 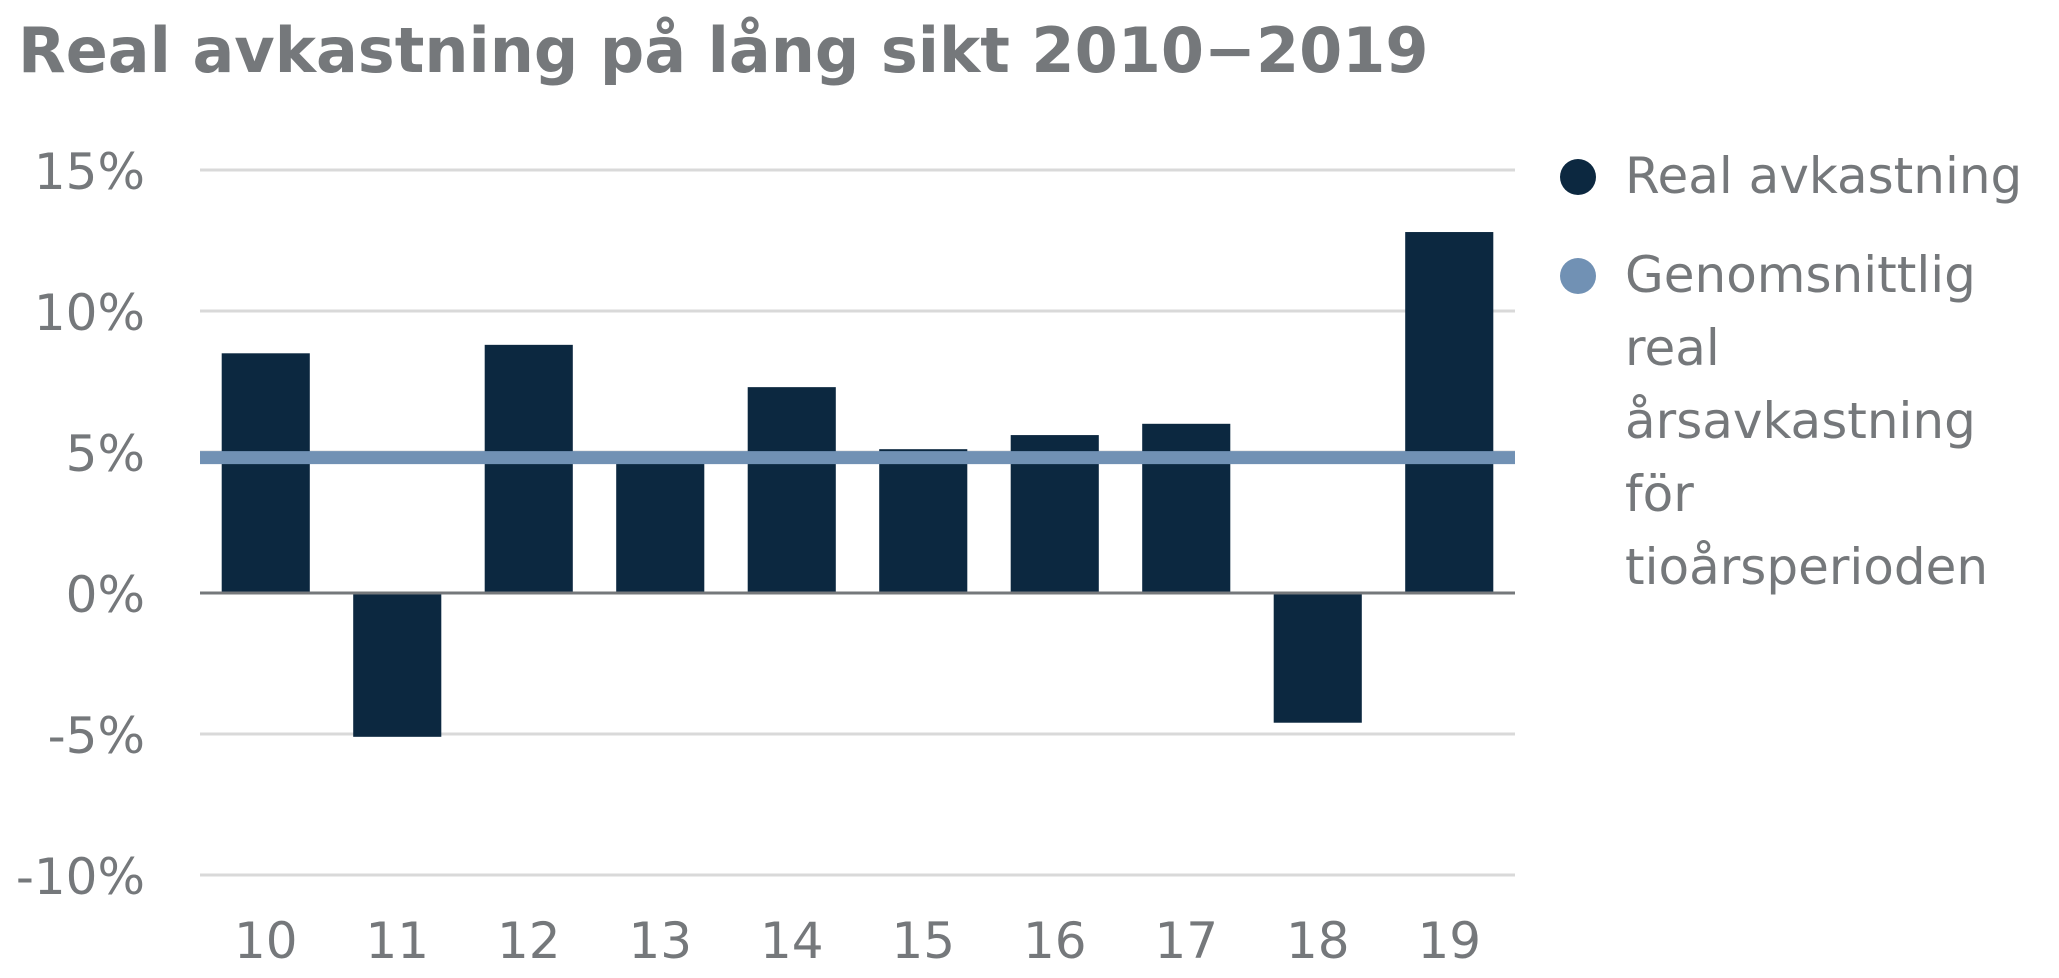 I want to click on x-tick-label: 13, so click(x=660, y=941).